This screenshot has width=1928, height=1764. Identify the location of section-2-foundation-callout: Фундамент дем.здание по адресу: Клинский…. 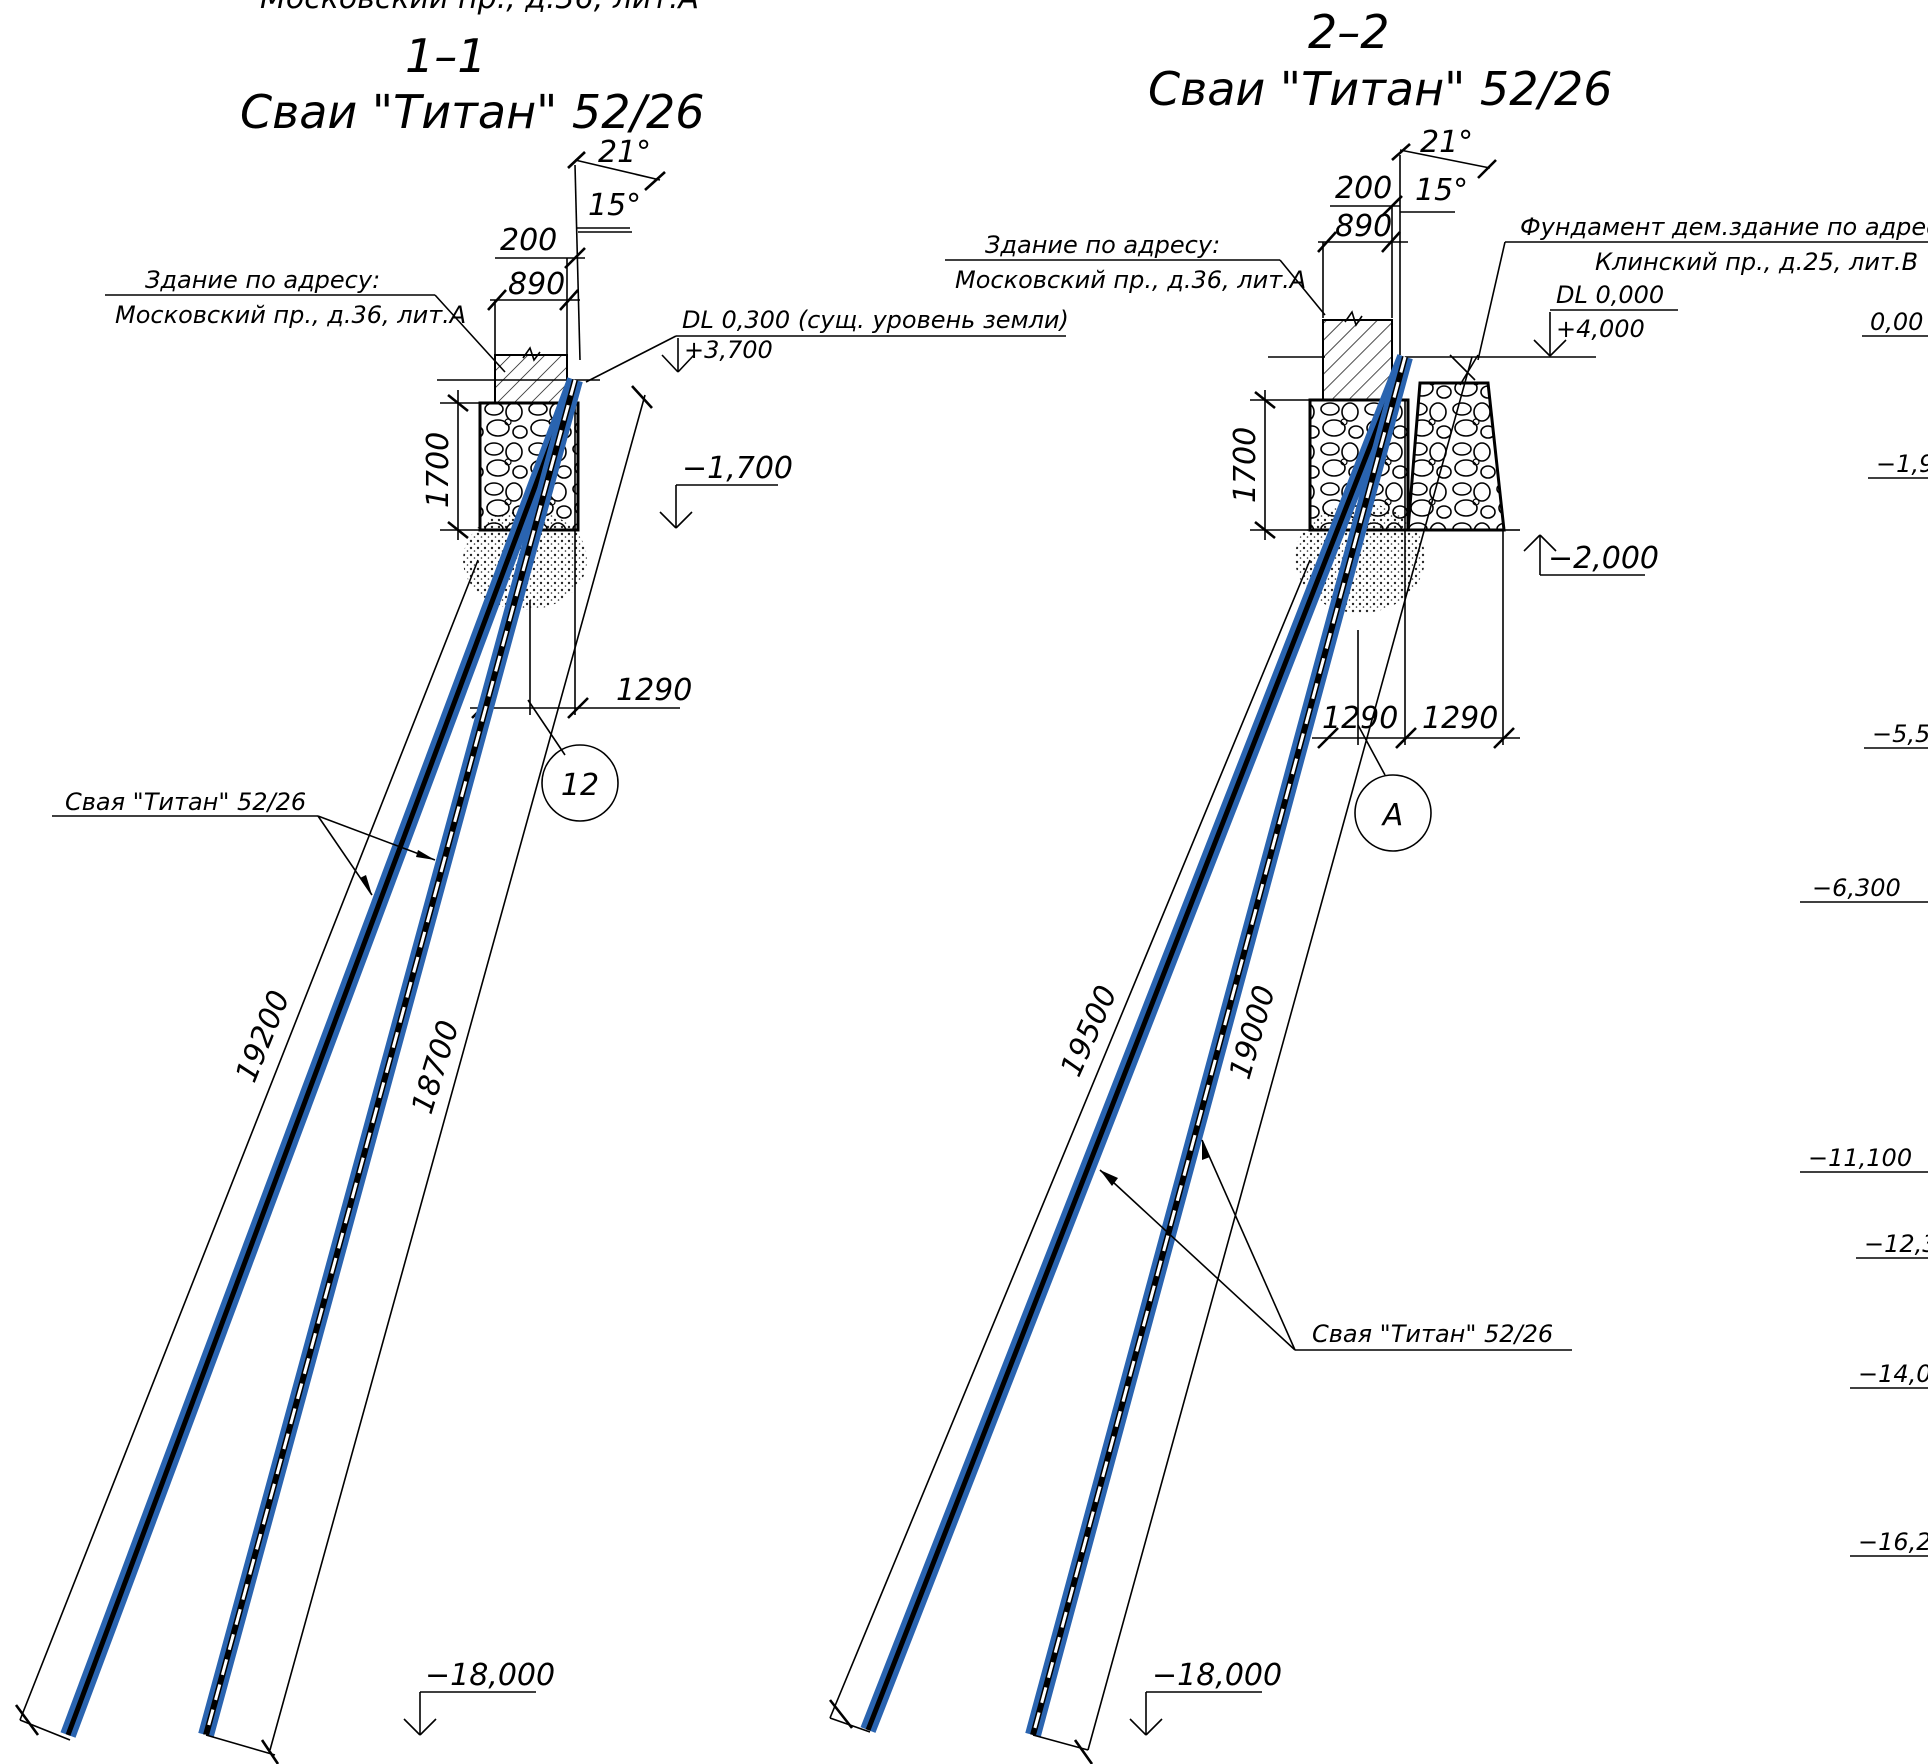
(1702, 287).